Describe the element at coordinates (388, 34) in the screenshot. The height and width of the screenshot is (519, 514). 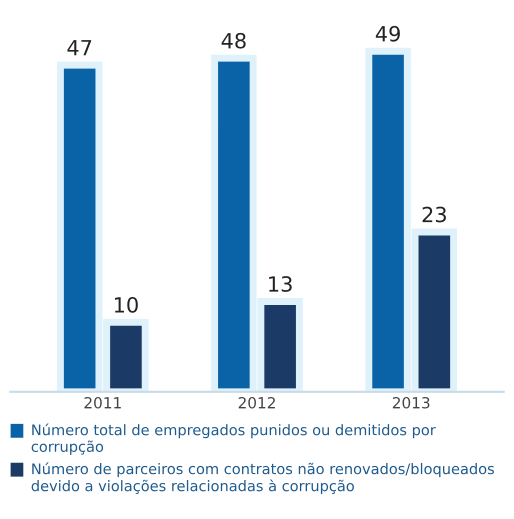
I see `data-label: 49` at that location.